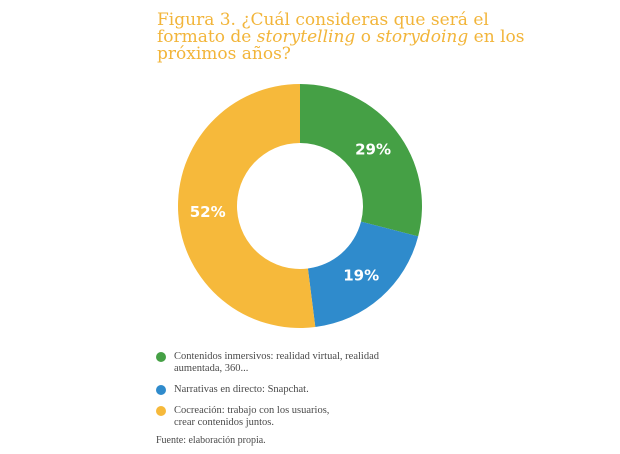 The image size is (620, 454). I want to click on legend-label-line1: Cocreación: trabajo con los usuarios,, so click(252, 410).